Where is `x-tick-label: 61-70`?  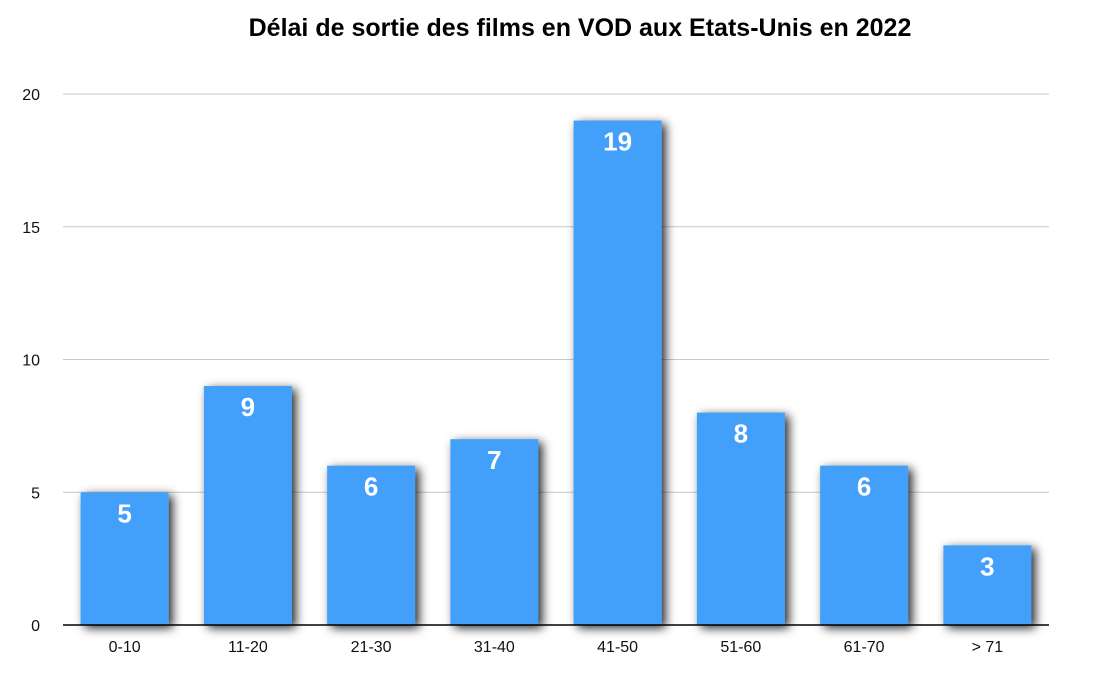 x-tick-label: 61-70 is located at coordinates (864, 647).